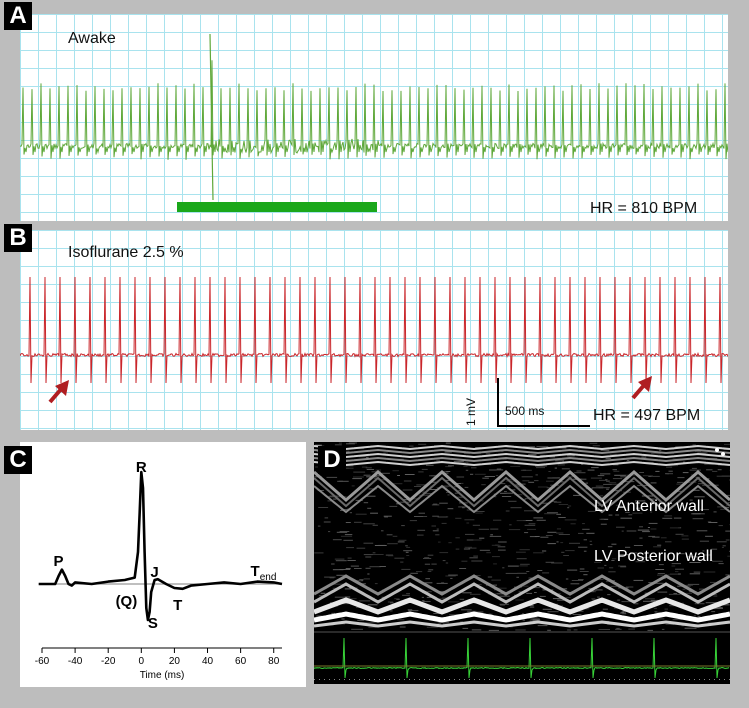 Image resolution: width=749 pixels, height=708 pixels. I want to click on qrs-average-chart: -60 -40 -20 0 20 40 60 80 Time (ms) P R J (Q) ST Tend, so click(159, 570).